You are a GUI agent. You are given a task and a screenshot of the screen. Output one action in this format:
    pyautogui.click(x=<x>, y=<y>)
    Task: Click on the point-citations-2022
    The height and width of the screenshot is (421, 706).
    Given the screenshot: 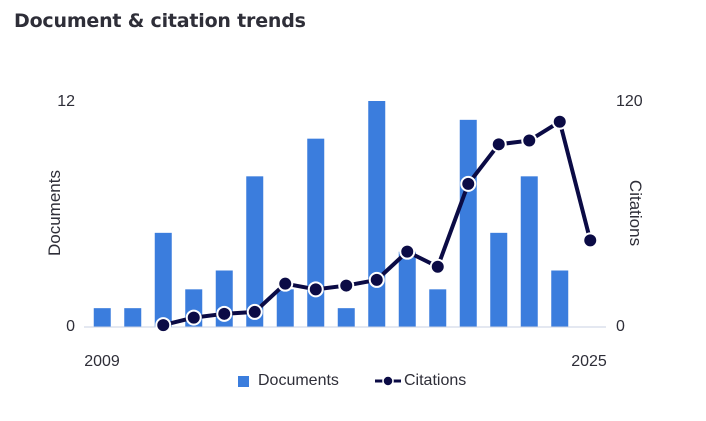 What is the action you would take?
    pyautogui.click(x=498, y=144)
    